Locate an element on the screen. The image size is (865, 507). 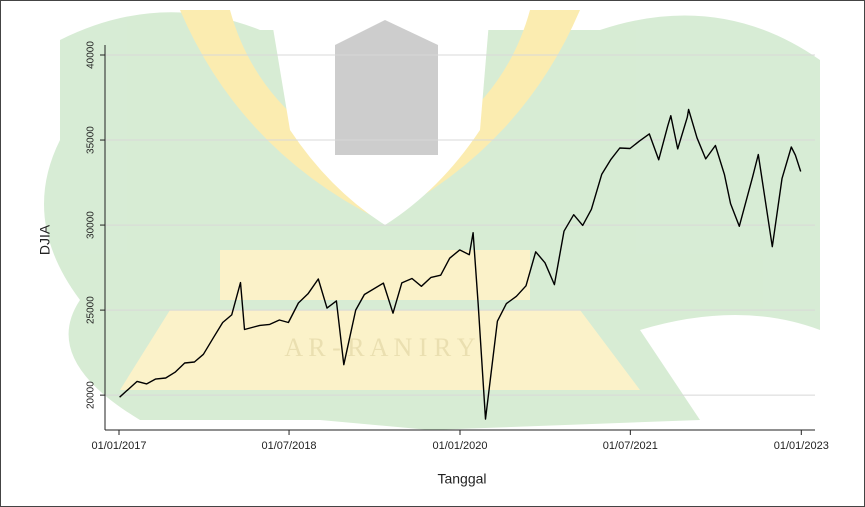
y-axis-title: DJIA is located at coordinates (45, 239).